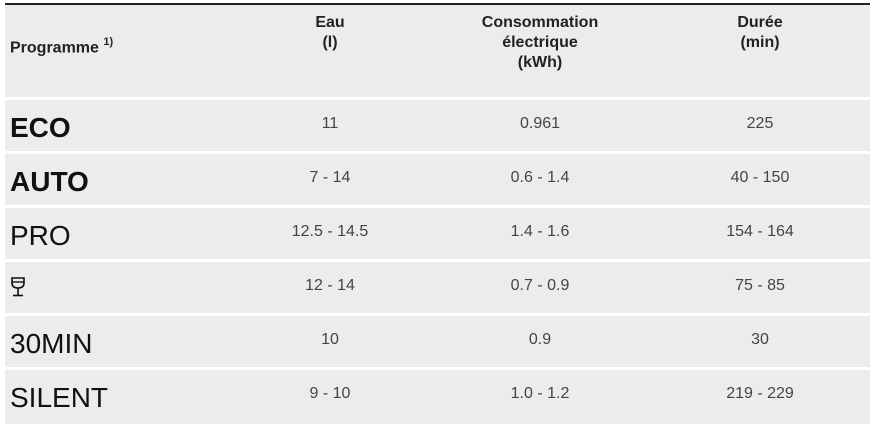 Image resolution: width=875 pixels, height=425 pixels. Describe the element at coordinates (117, 280) in the screenshot. I see `glass-icon` at that location.